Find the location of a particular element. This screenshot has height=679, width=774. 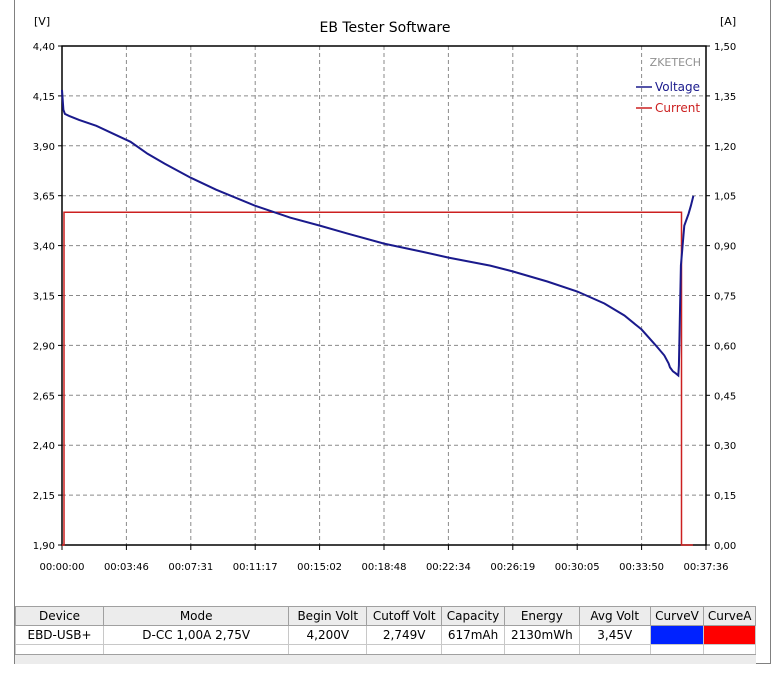

x-tick-label: 00:03:46 is located at coordinates (126, 567).